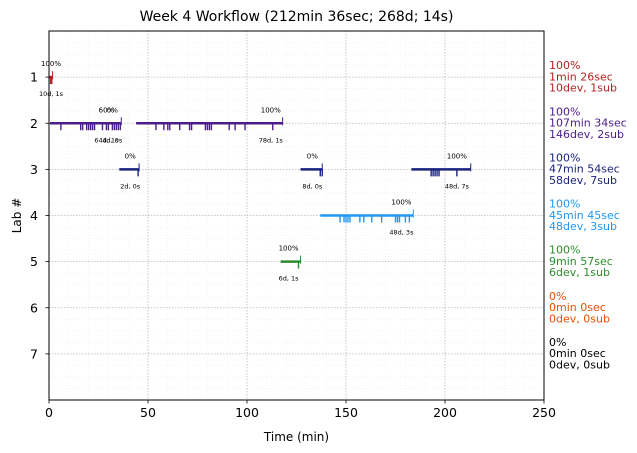  What do you see at coordinates (34, 169) in the screenshot?
I see `y-tick-label: 3` at bounding box center [34, 169].